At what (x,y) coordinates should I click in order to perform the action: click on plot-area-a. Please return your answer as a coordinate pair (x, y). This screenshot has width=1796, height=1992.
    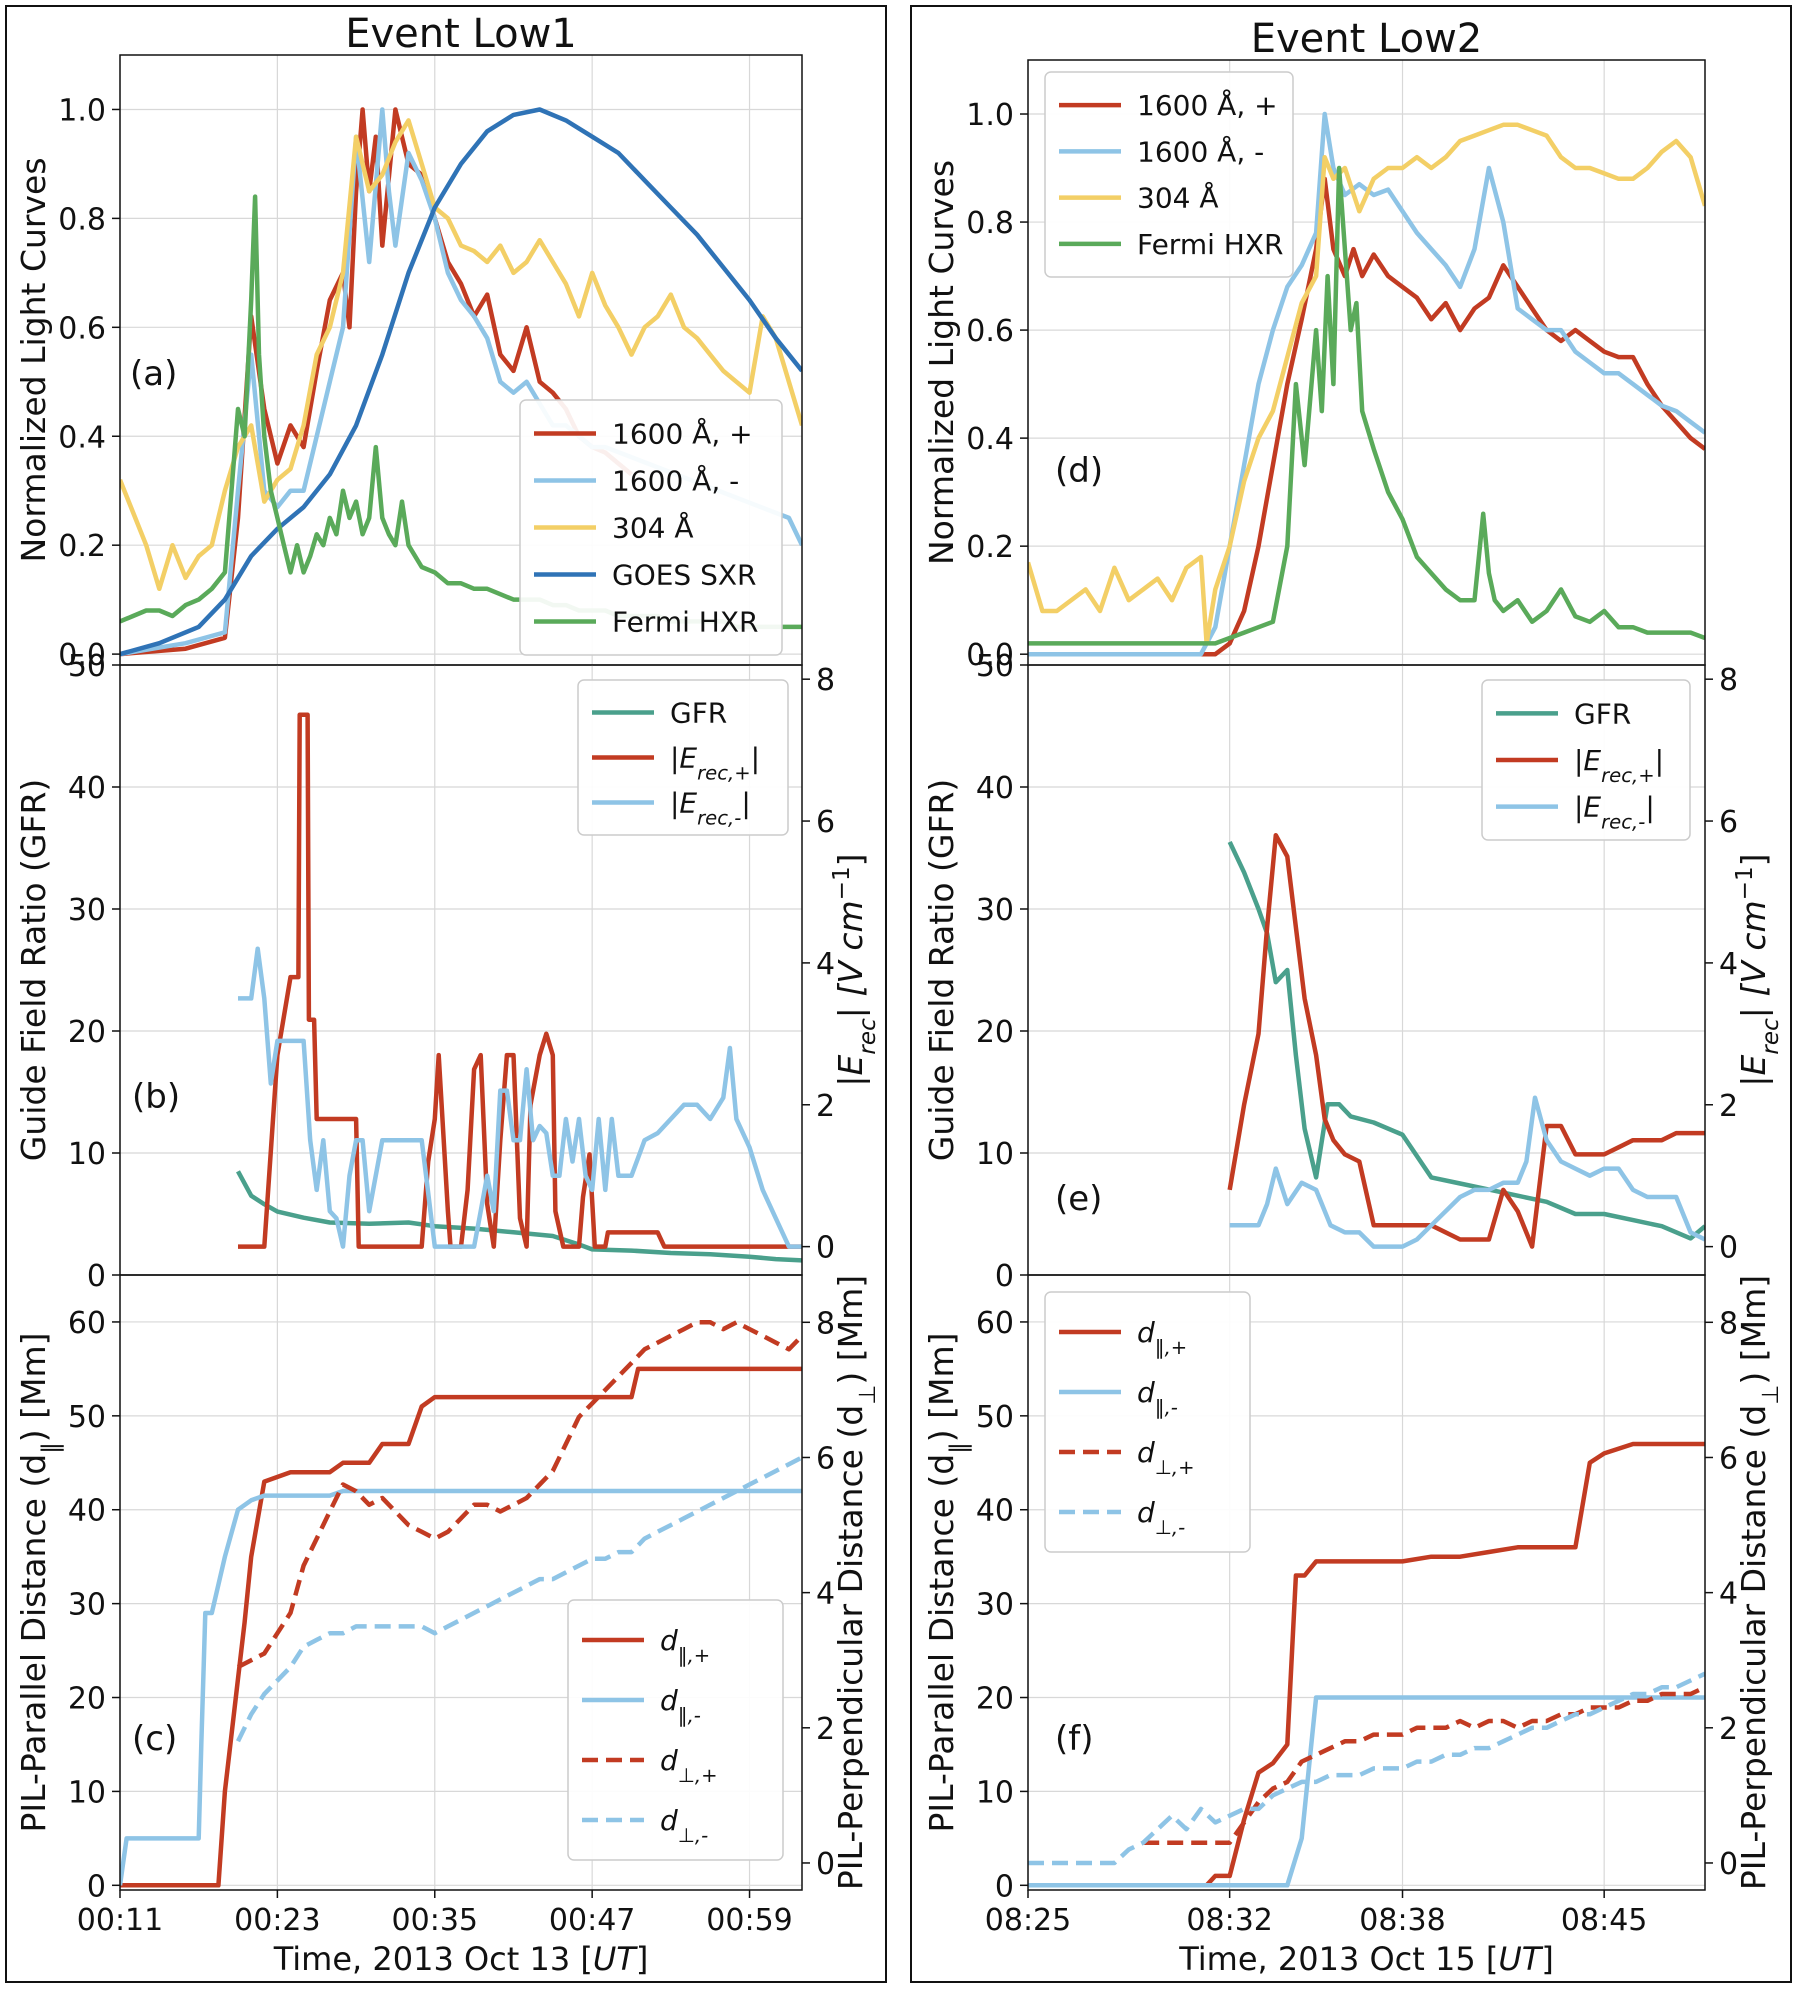
    Looking at the image, I should click on (461, 382).